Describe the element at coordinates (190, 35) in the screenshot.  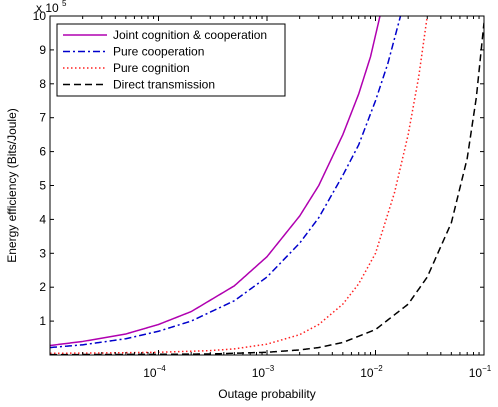
I see `legend-label: Joint cognition & cooperation` at that location.